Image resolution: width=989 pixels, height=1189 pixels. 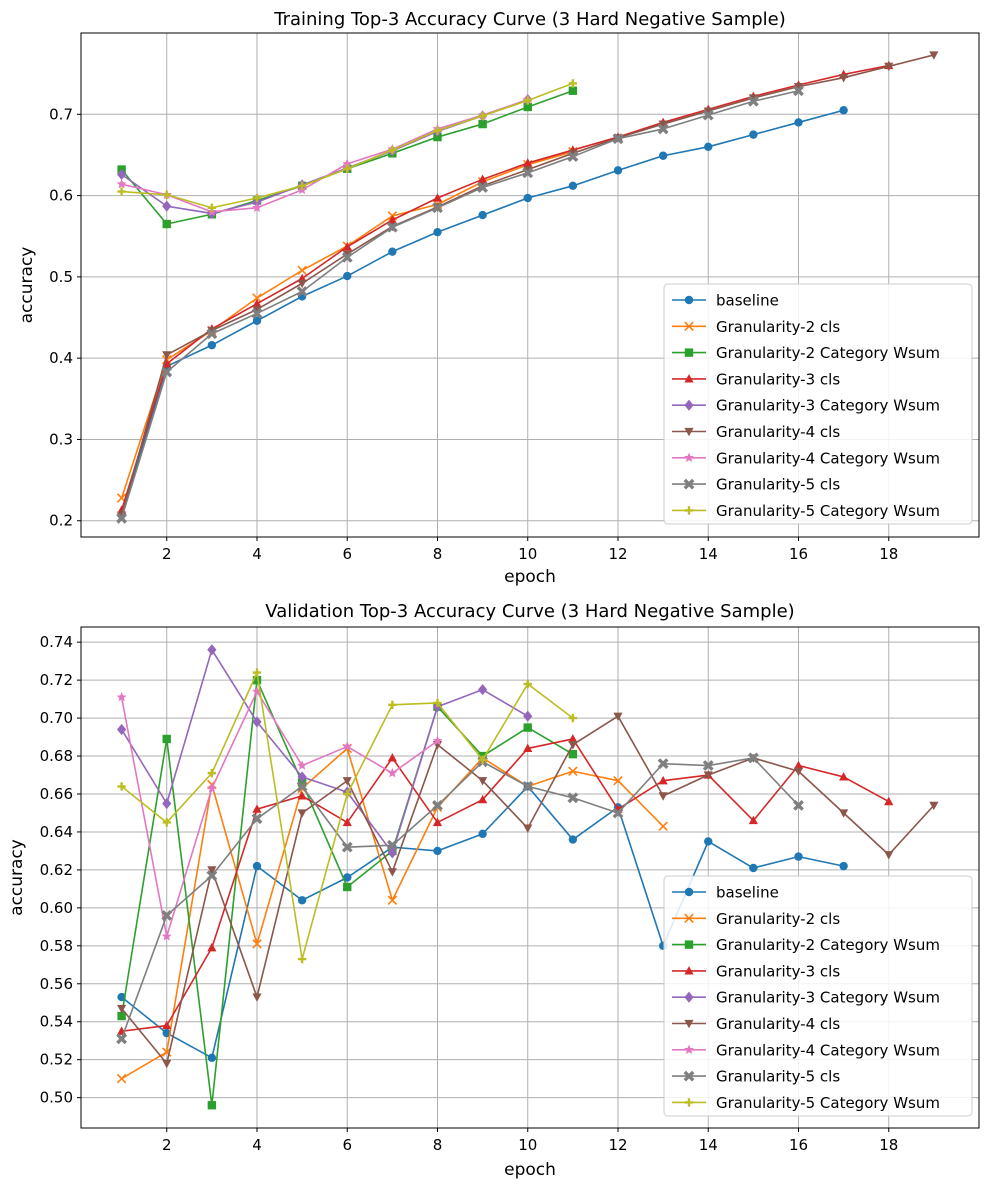 I want to click on legend-item: Granularity-3 cls, so click(x=756, y=971).